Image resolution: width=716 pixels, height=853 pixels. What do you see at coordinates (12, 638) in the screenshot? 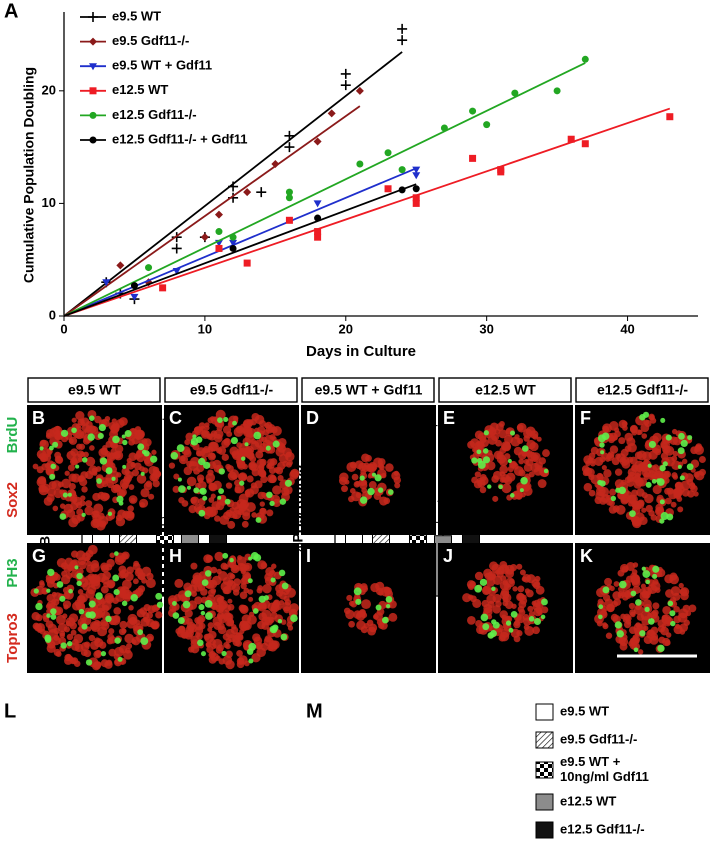
I see `stain-label: Topro3` at bounding box center [12, 638].